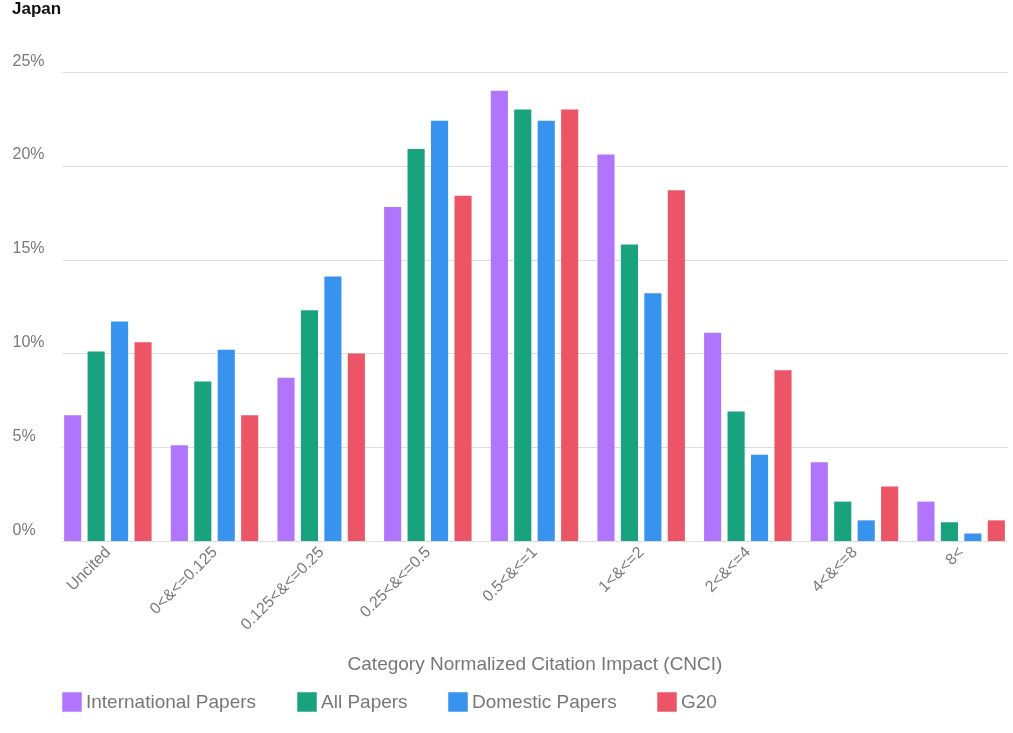 Image resolution: width=1013 pixels, height=733 pixels. I want to click on y-tick-label: 5%, so click(24, 435).